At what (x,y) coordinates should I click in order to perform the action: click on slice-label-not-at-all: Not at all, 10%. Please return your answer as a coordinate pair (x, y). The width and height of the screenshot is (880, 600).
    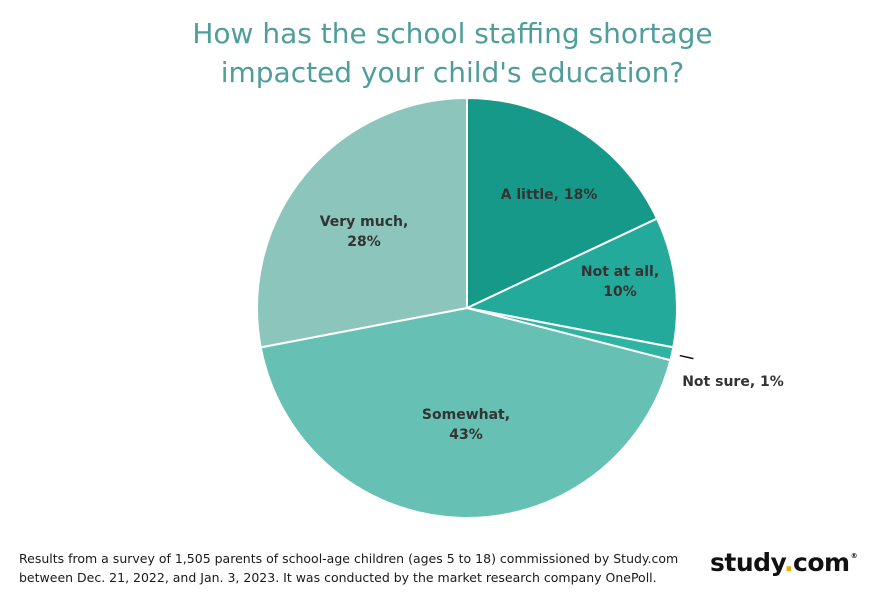
    Looking at the image, I should click on (620, 282).